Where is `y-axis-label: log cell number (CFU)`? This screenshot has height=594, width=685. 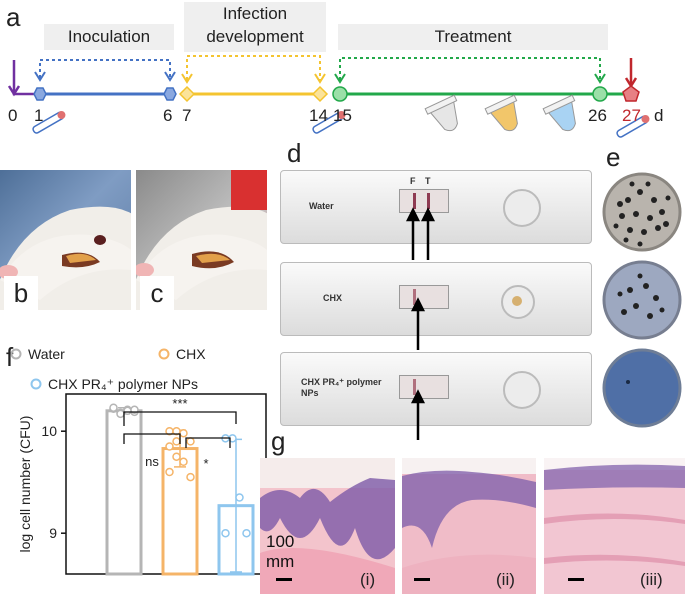
y-axis-label: log cell number (CFU) is located at coordinates (25, 484).